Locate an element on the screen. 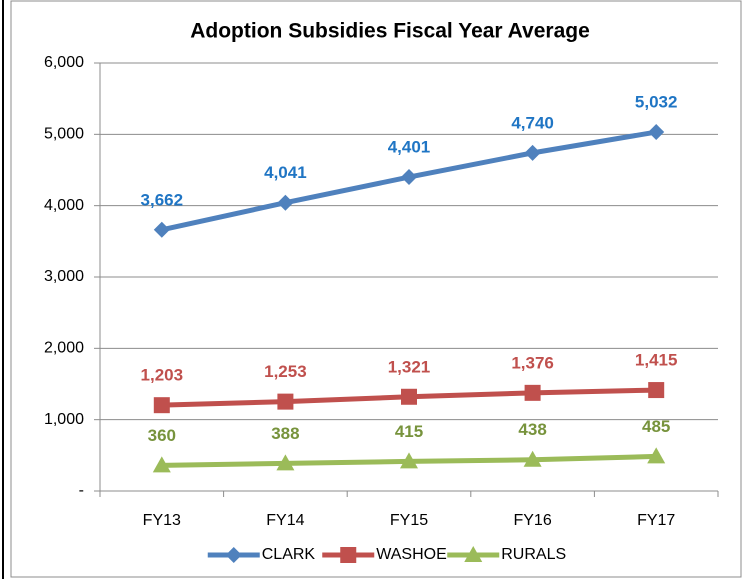  y-tick-label: 1,000 is located at coordinates (64, 419).